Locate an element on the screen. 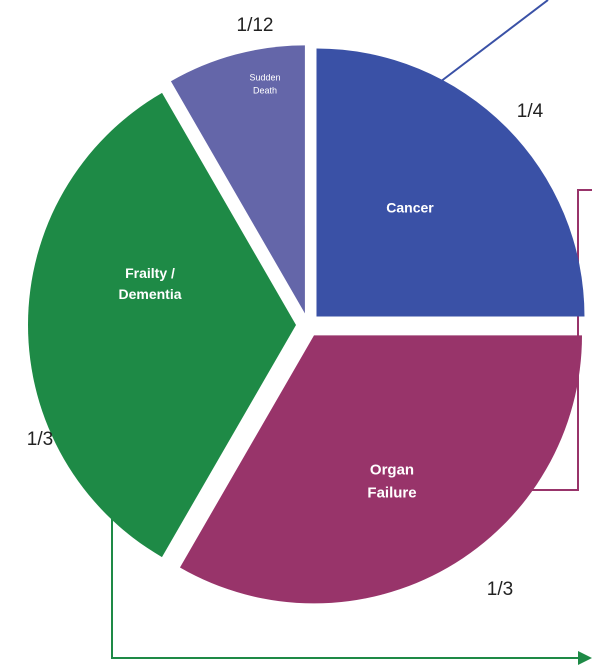  value-label: 1/4 is located at coordinates (530, 111).